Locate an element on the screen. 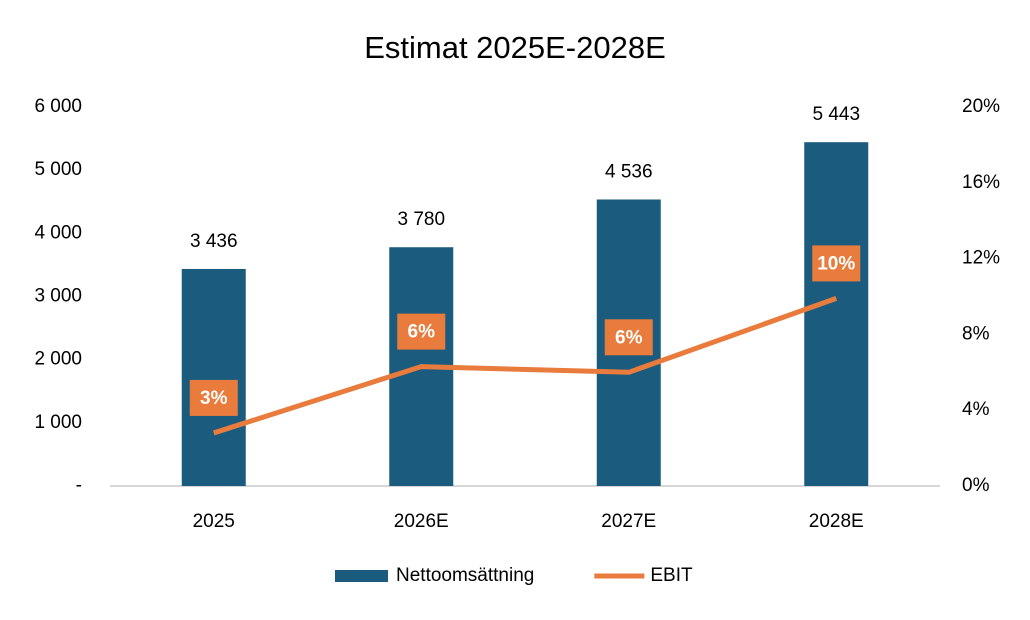 The width and height of the screenshot is (1030, 620). y2-tick-label: 8% is located at coordinates (976, 333).